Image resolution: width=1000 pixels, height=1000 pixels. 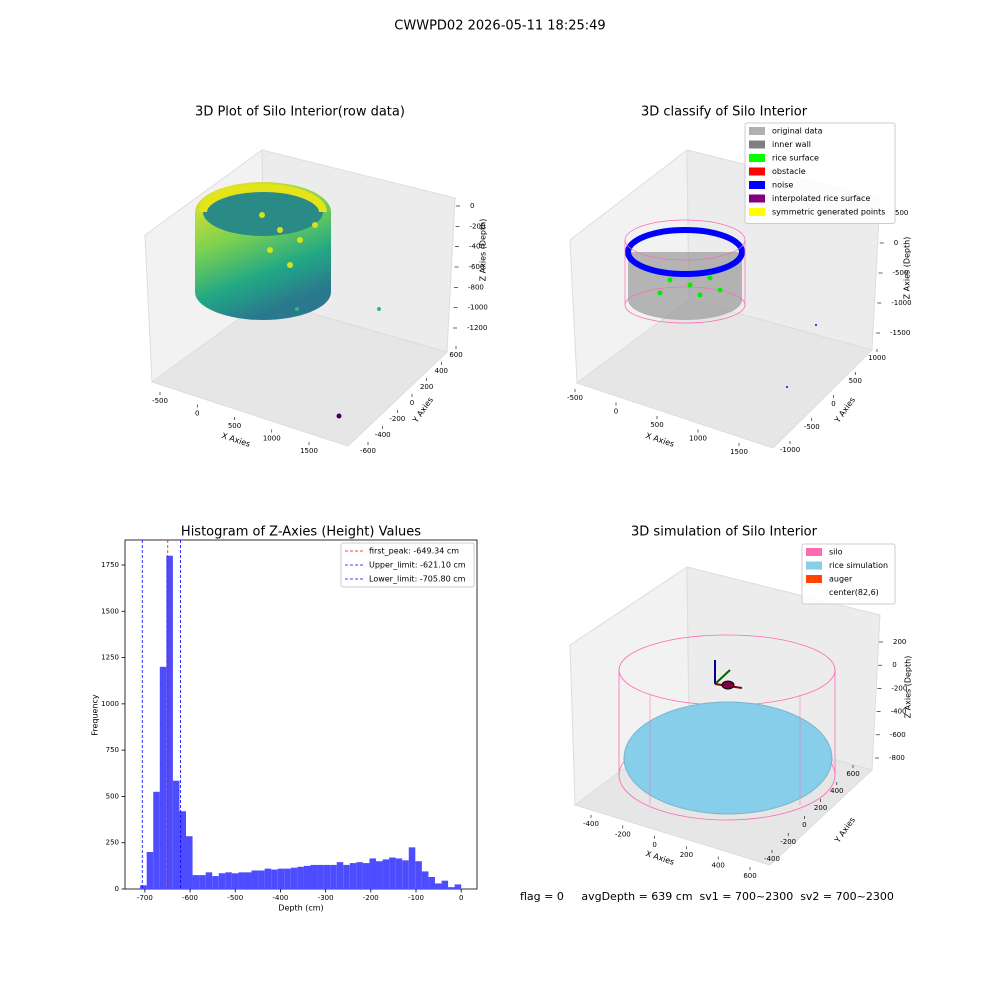 I want to click on x-tick-label: -300, so click(x=326, y=898).